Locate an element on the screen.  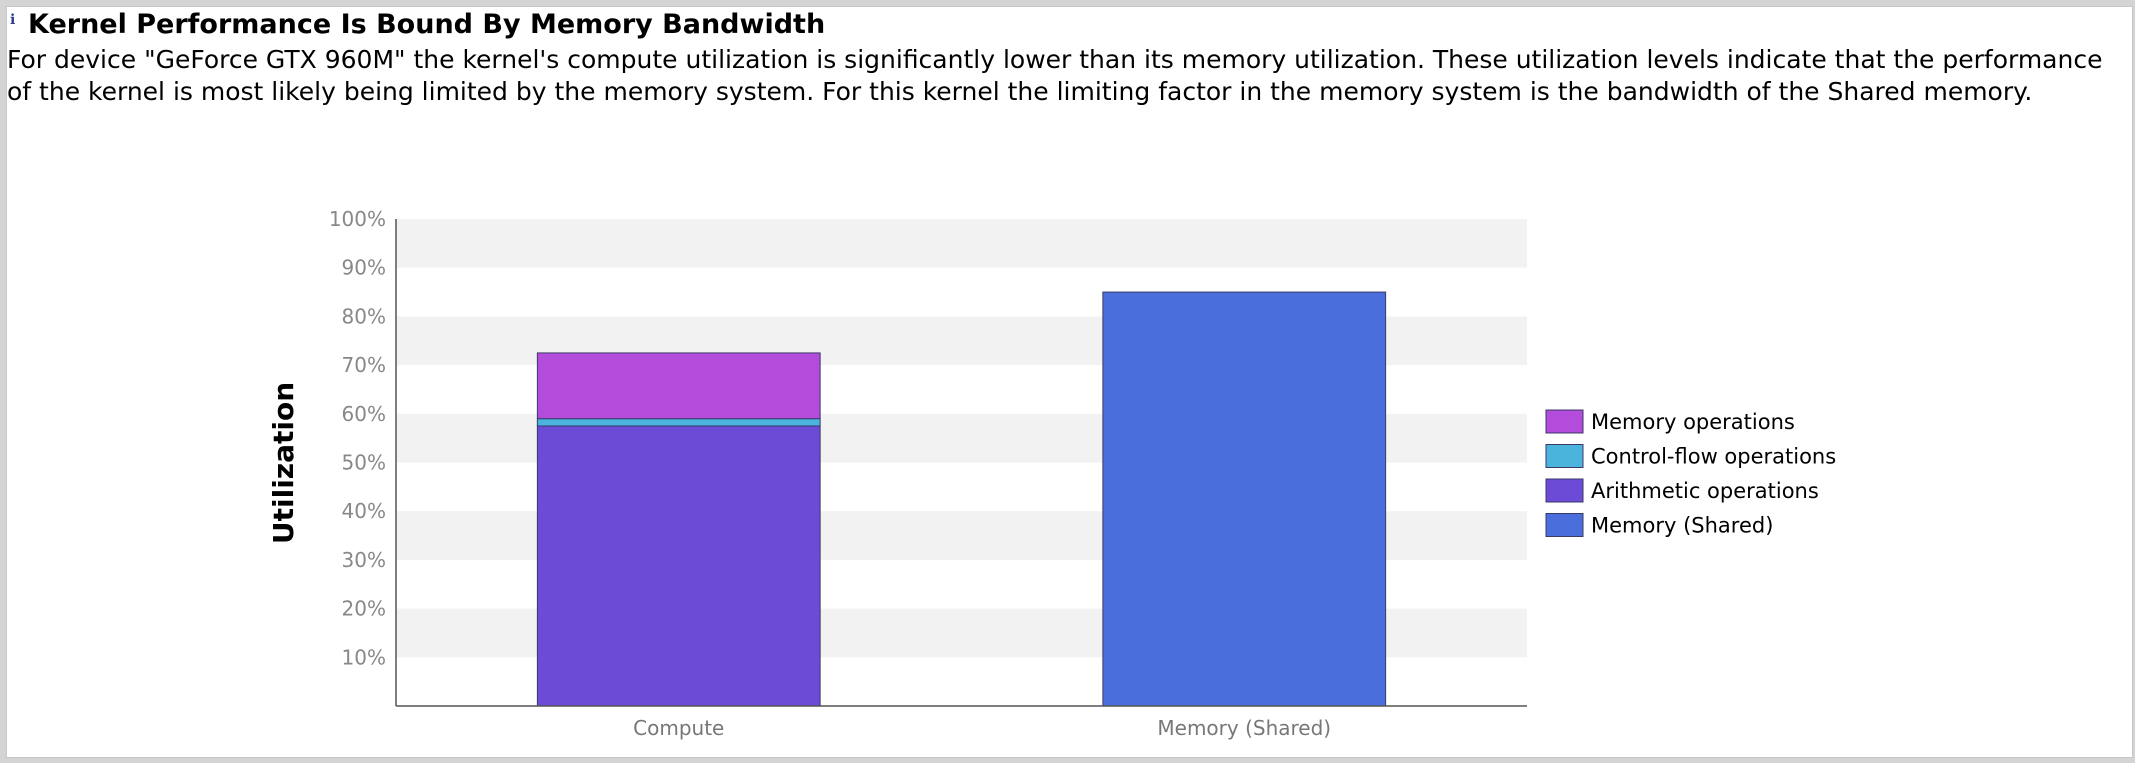
y-tick-label: 80% is located at coordinates (364, 316).